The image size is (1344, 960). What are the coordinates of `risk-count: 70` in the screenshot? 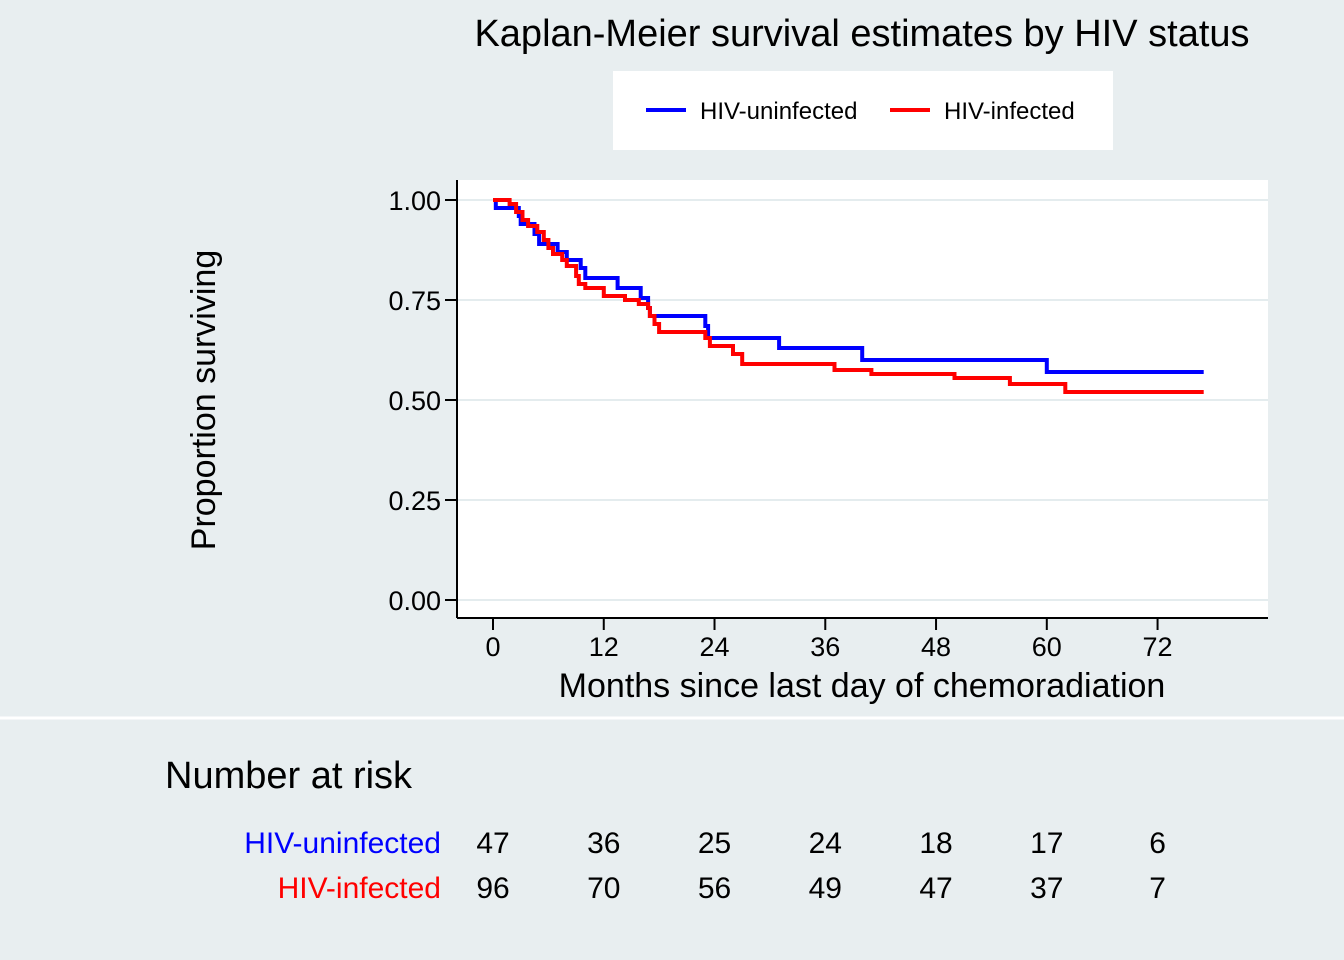 It's located at (603, 888).